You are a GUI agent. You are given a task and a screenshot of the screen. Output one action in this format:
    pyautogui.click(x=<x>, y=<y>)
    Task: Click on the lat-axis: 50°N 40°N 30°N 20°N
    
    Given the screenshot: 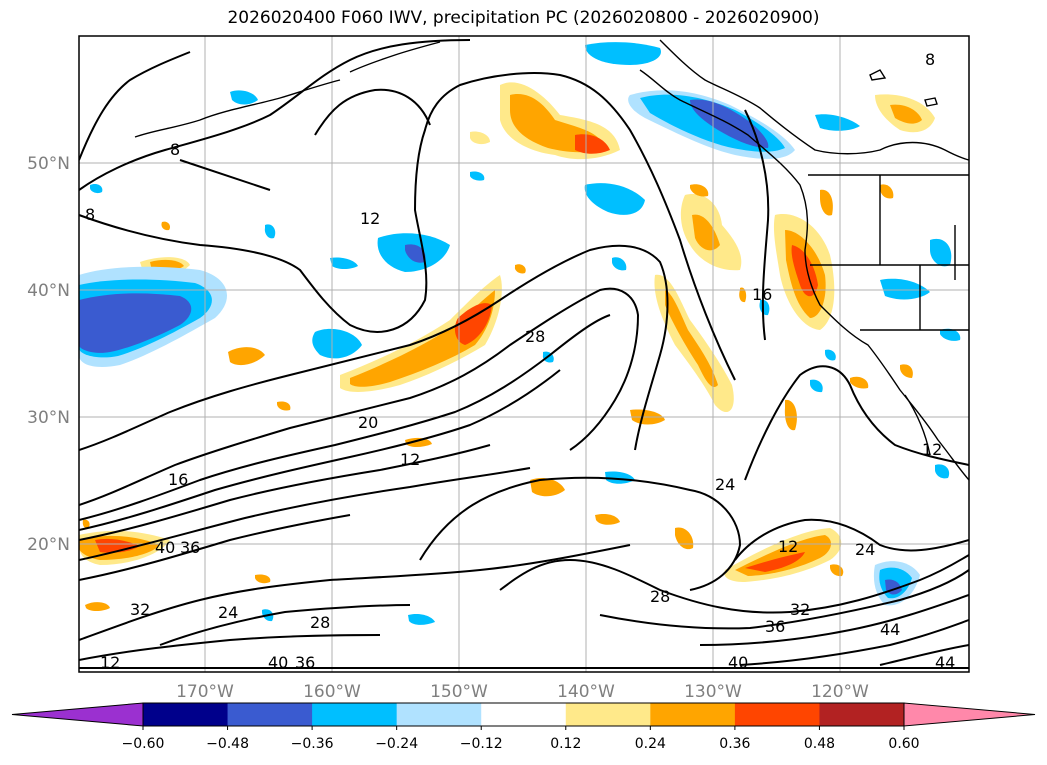 What is the action you would take?
    pyautogui.click(x=48, y=354)
    